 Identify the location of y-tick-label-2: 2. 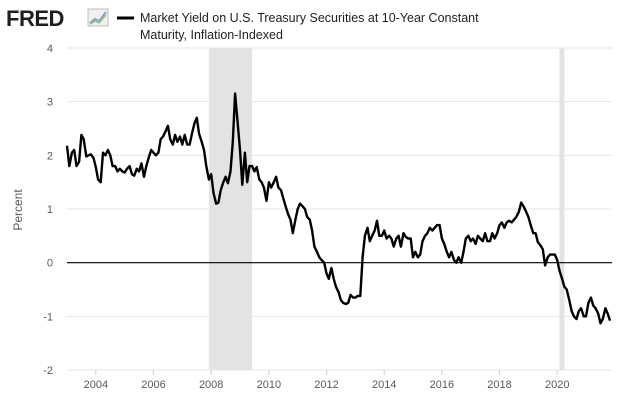
(50, 156).